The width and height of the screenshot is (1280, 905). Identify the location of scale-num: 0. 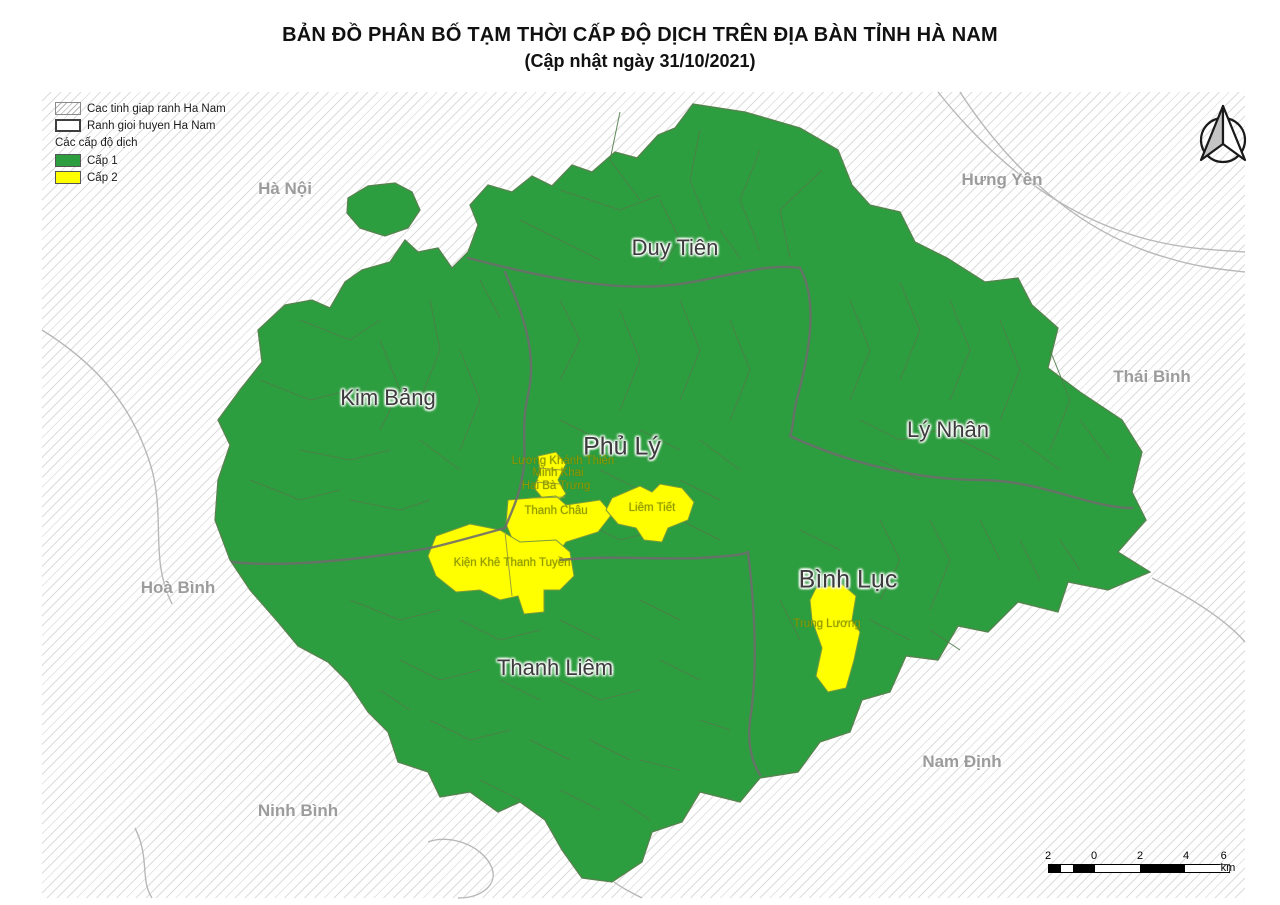
(1094, 856).